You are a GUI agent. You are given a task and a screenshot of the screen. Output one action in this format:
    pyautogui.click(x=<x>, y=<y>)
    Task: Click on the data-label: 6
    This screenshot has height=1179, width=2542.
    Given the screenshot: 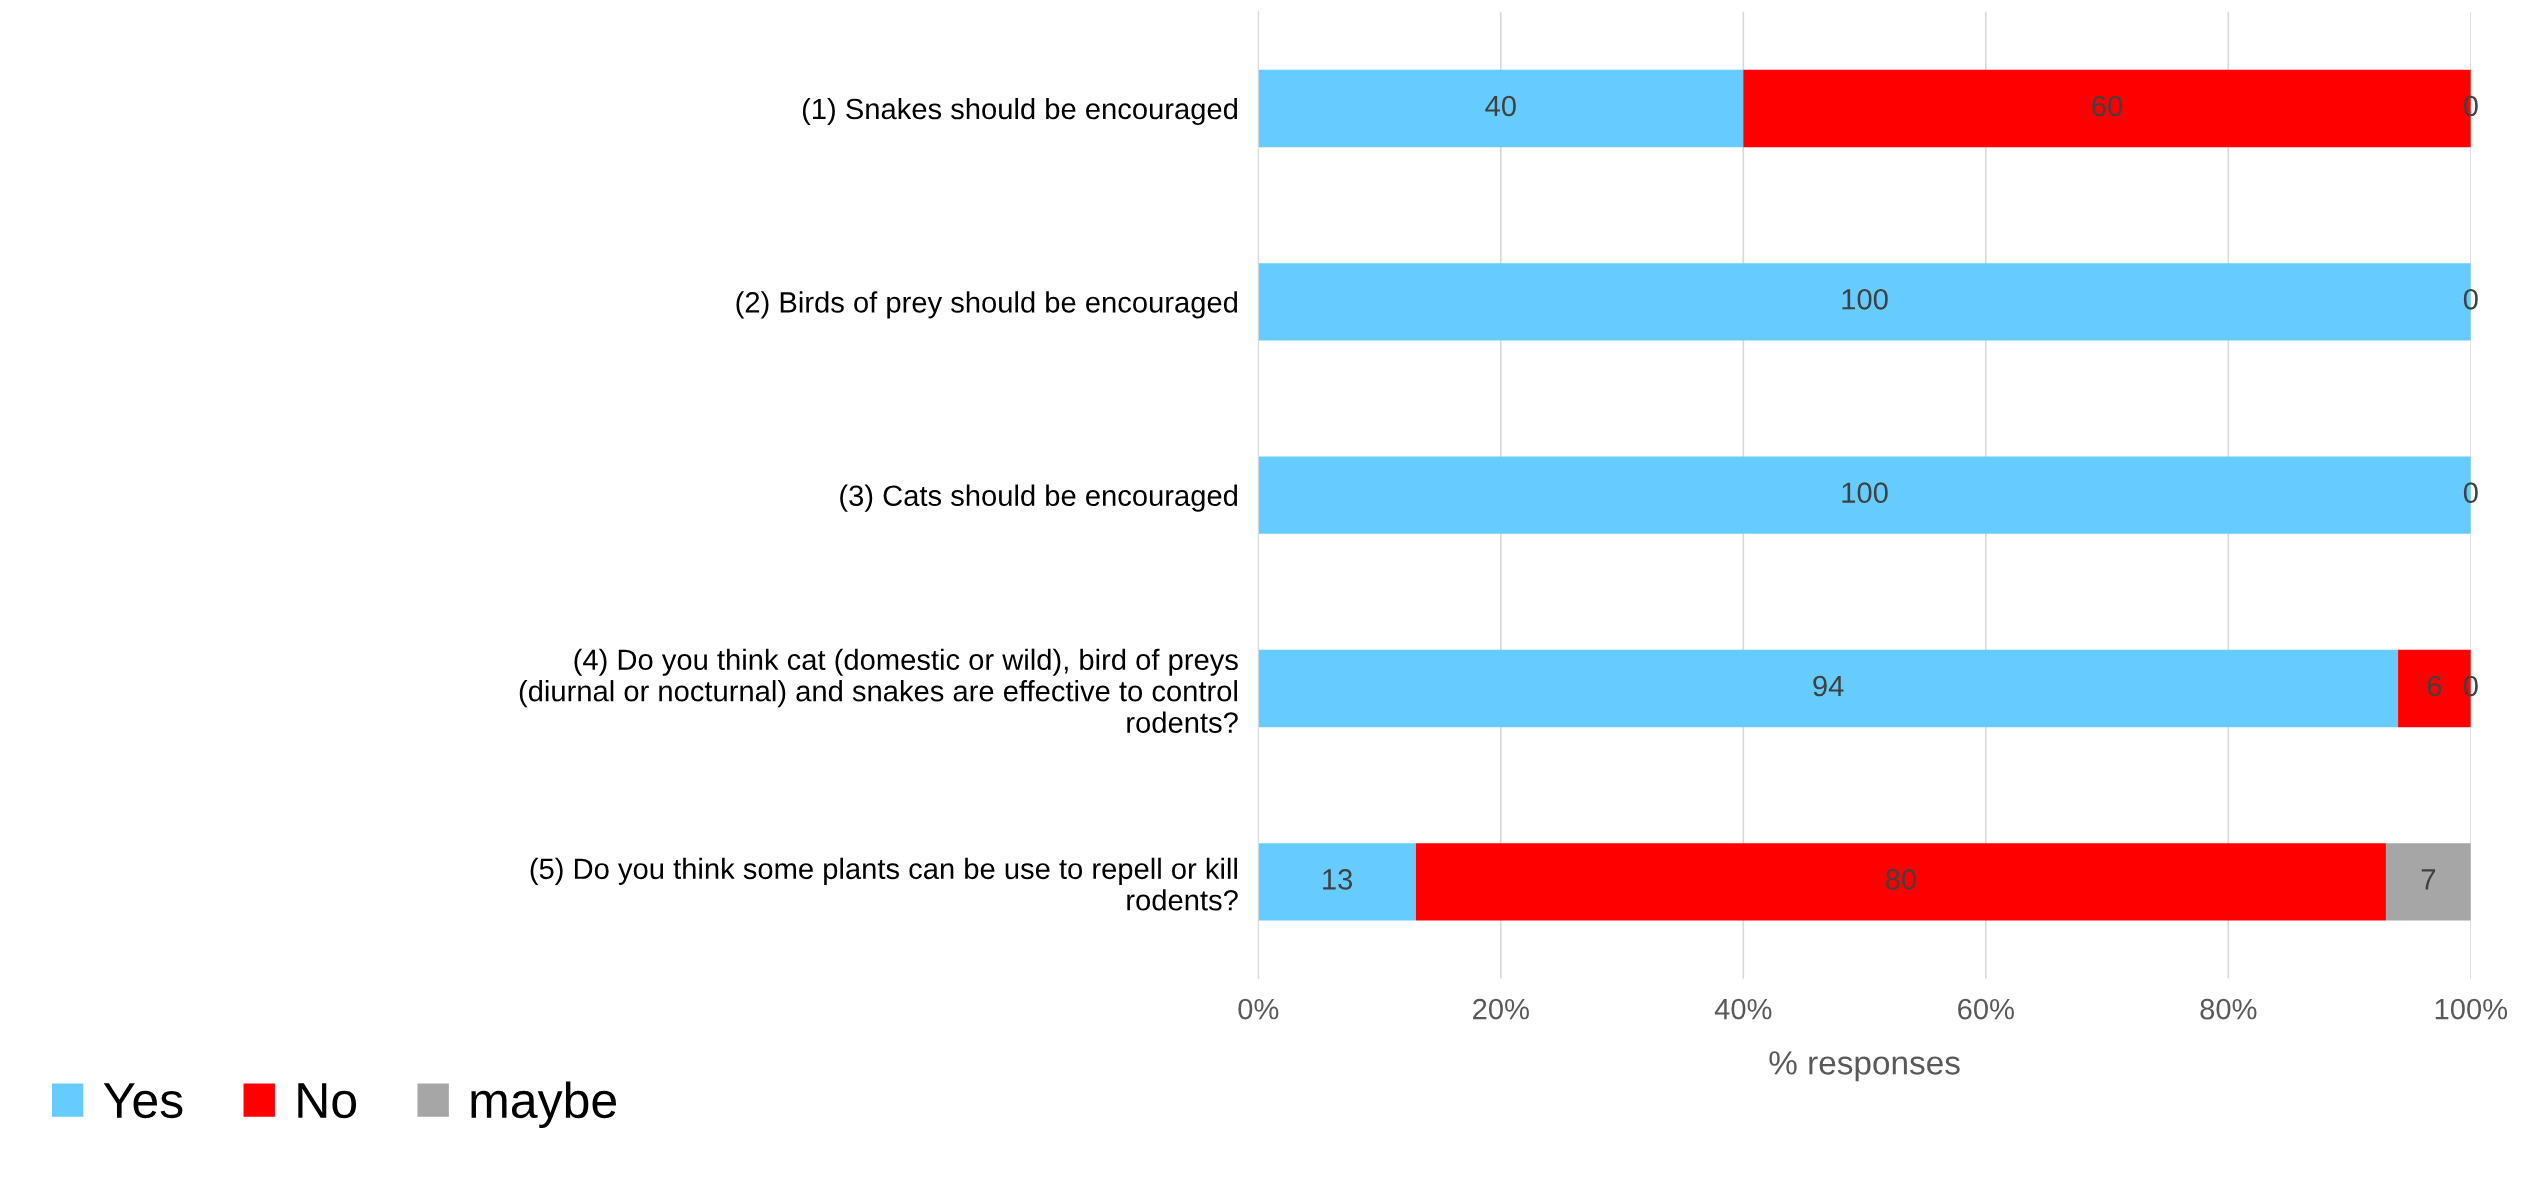 What is the action you would take?
    pyautogui.click(x=2434, y=686)
    